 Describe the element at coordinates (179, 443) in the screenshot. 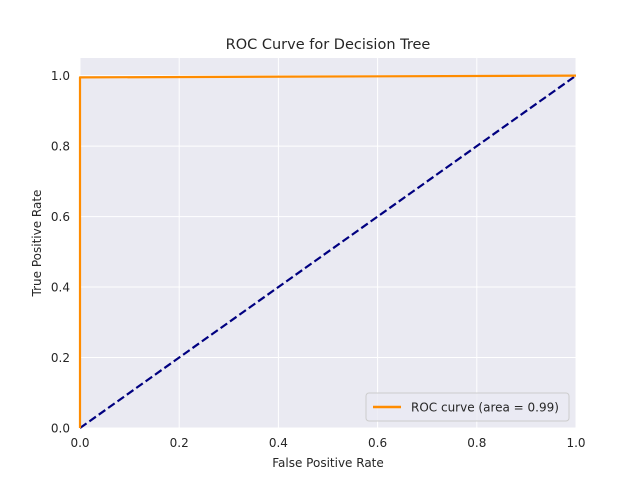

I see `x-tick-label: 0.2` at that location.